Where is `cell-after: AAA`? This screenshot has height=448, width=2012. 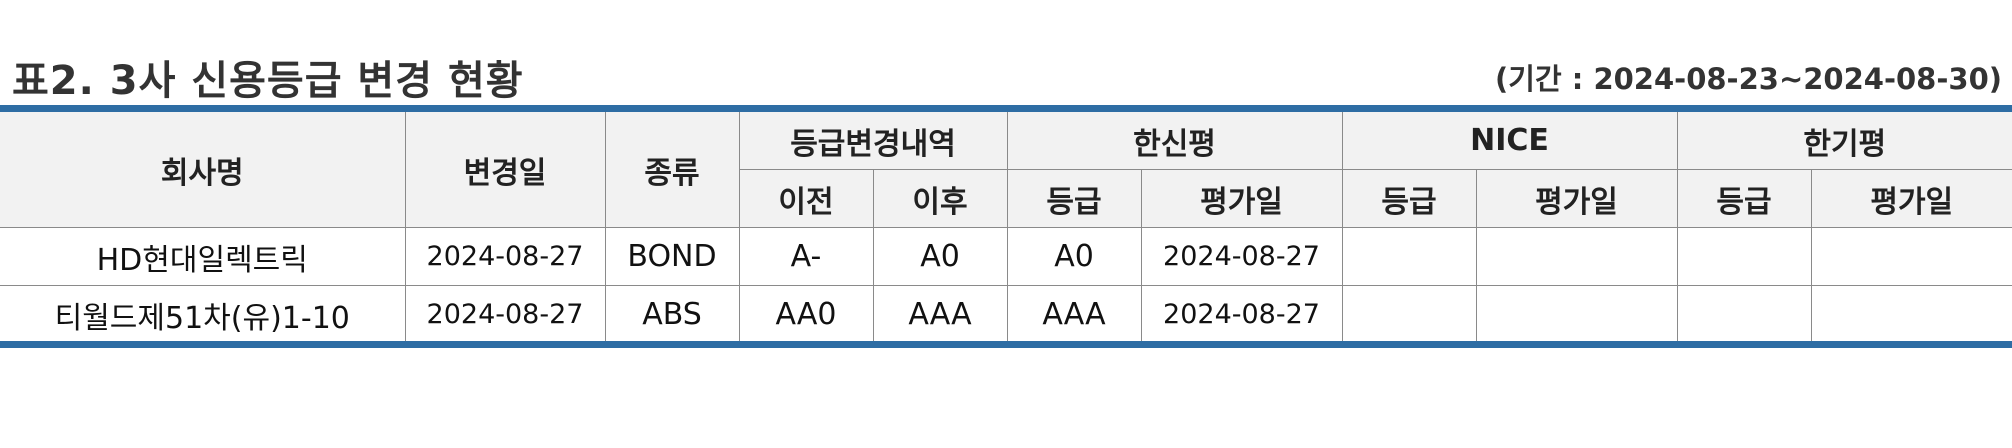
cell-after: AAA is located at coordinates (940, 314).